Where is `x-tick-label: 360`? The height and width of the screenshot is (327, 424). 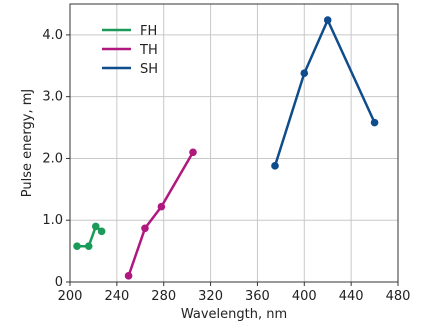 x-tick-label: 360 is located at coordinates (257, 296).